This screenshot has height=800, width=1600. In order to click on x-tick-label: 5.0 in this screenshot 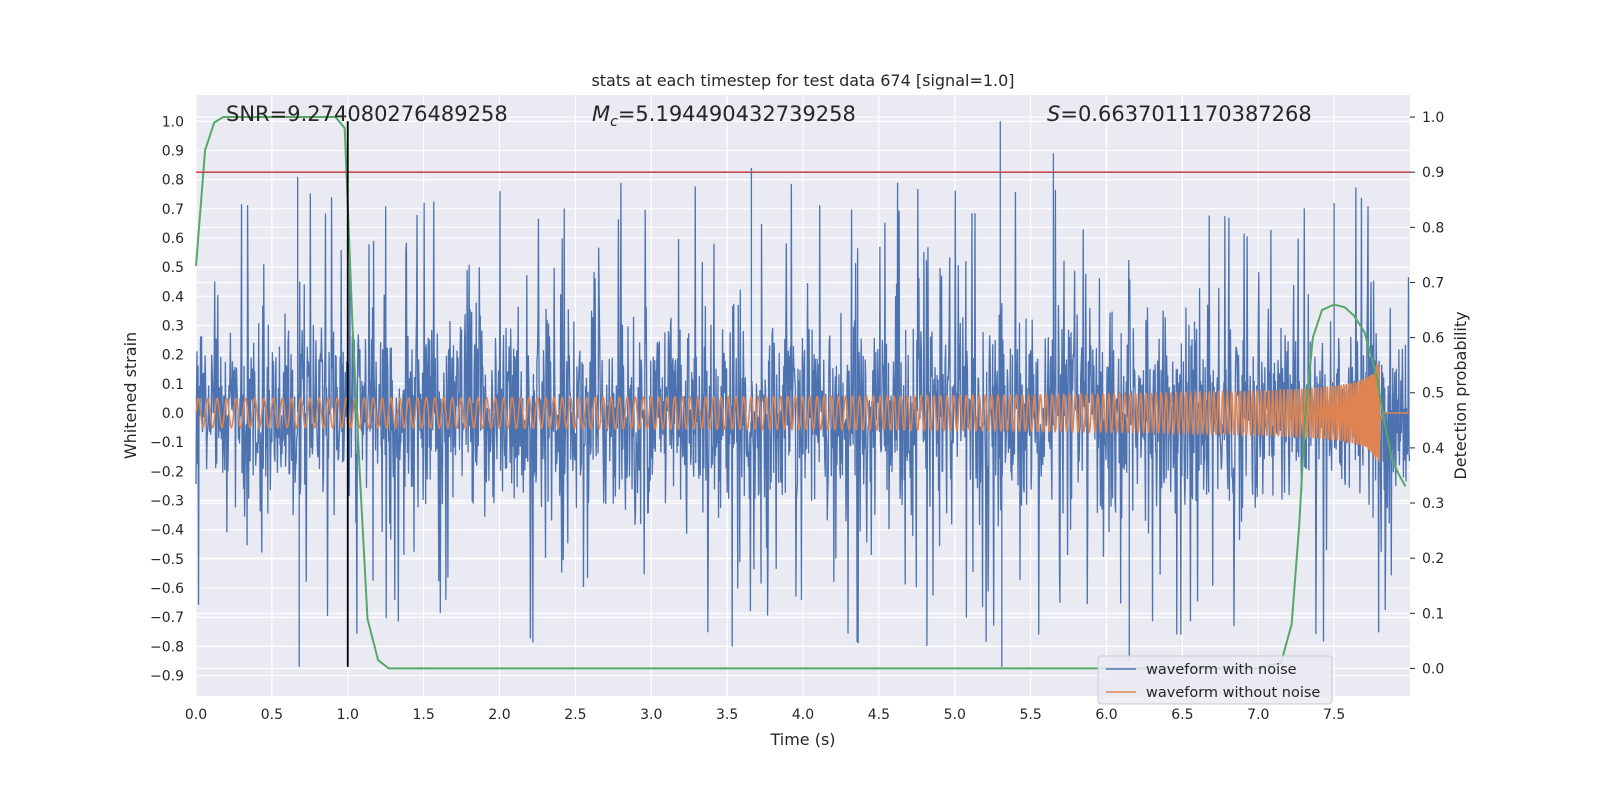, I will do `click(955, 715)`.